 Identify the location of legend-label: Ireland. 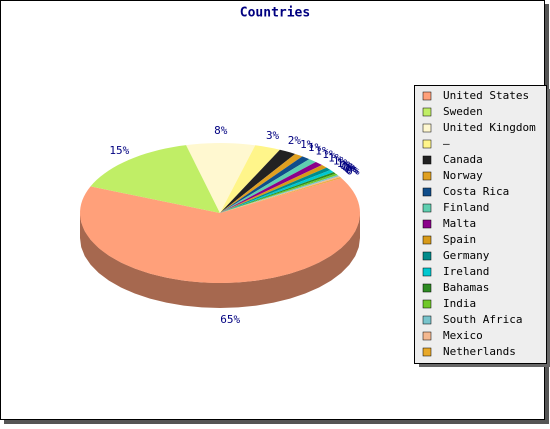
(466, 271).